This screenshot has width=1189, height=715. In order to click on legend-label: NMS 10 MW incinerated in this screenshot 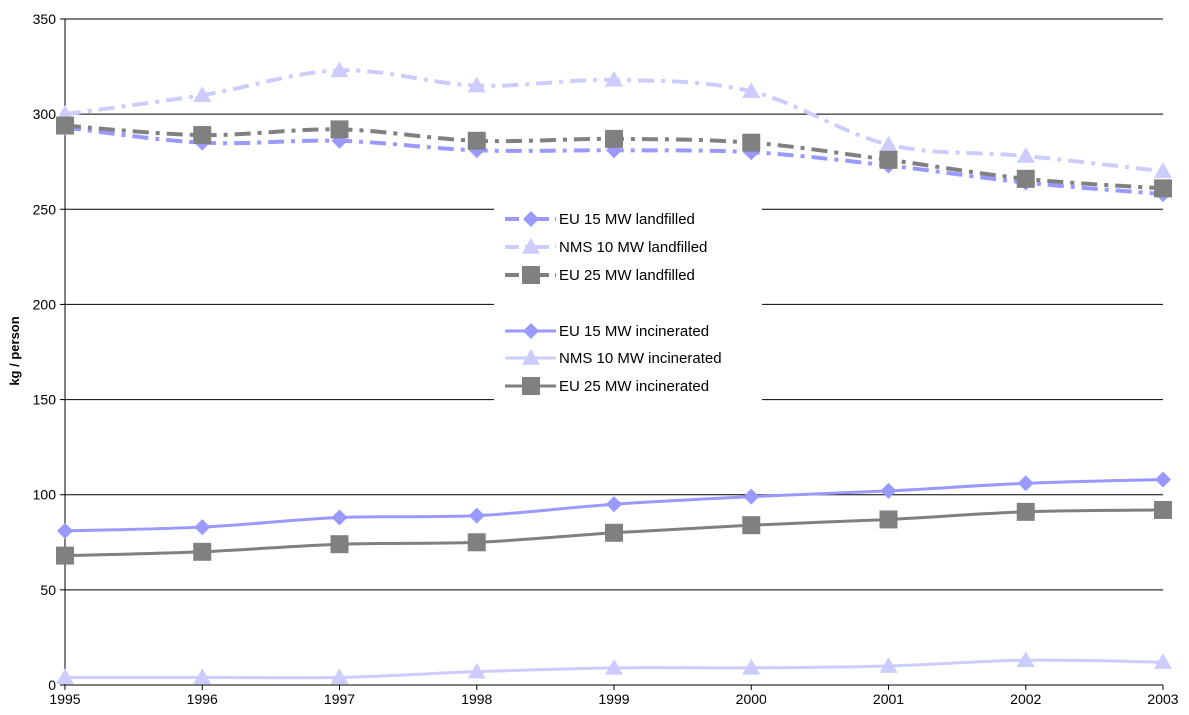, I will do `click(640, 358)`.